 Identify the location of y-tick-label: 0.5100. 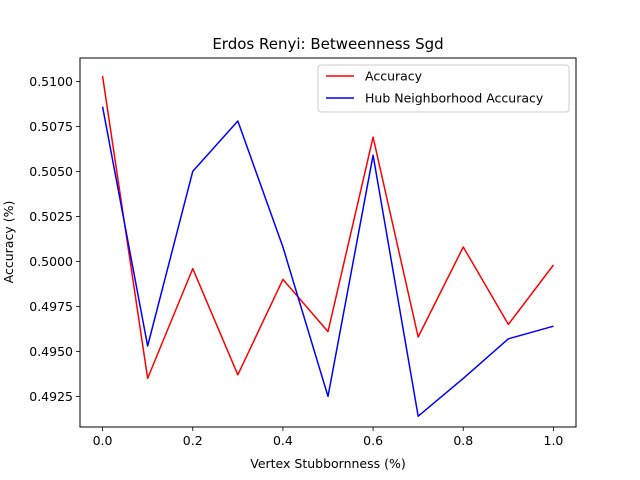
(51, 81).